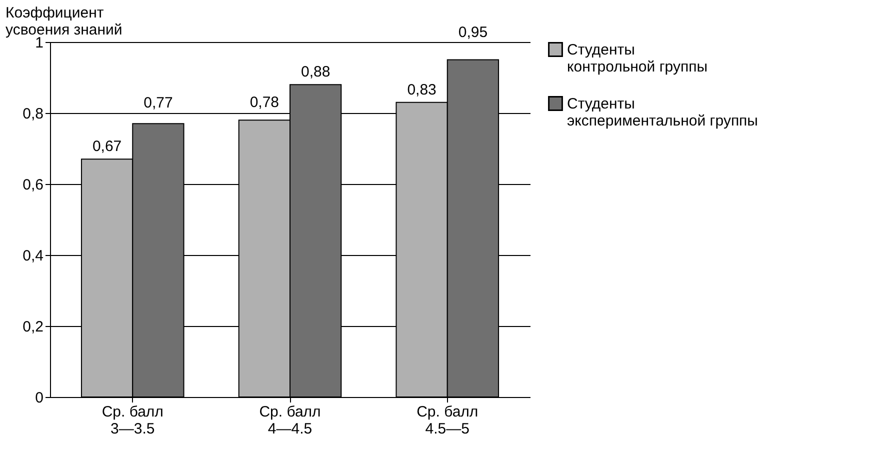  I want to click on legend-label: Студенты экспериментальной группы, so click(662, 113).